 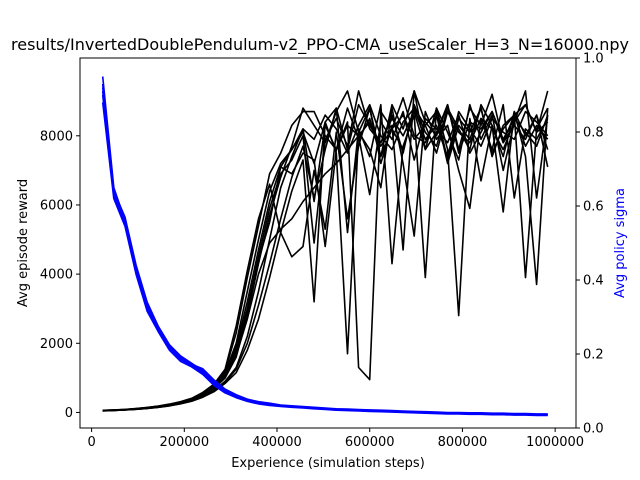 What do you see at coordinates (23, 243) in the screenshot?
I see `y-axis-title: Avg episode reward` at bounding box center [23, 243].